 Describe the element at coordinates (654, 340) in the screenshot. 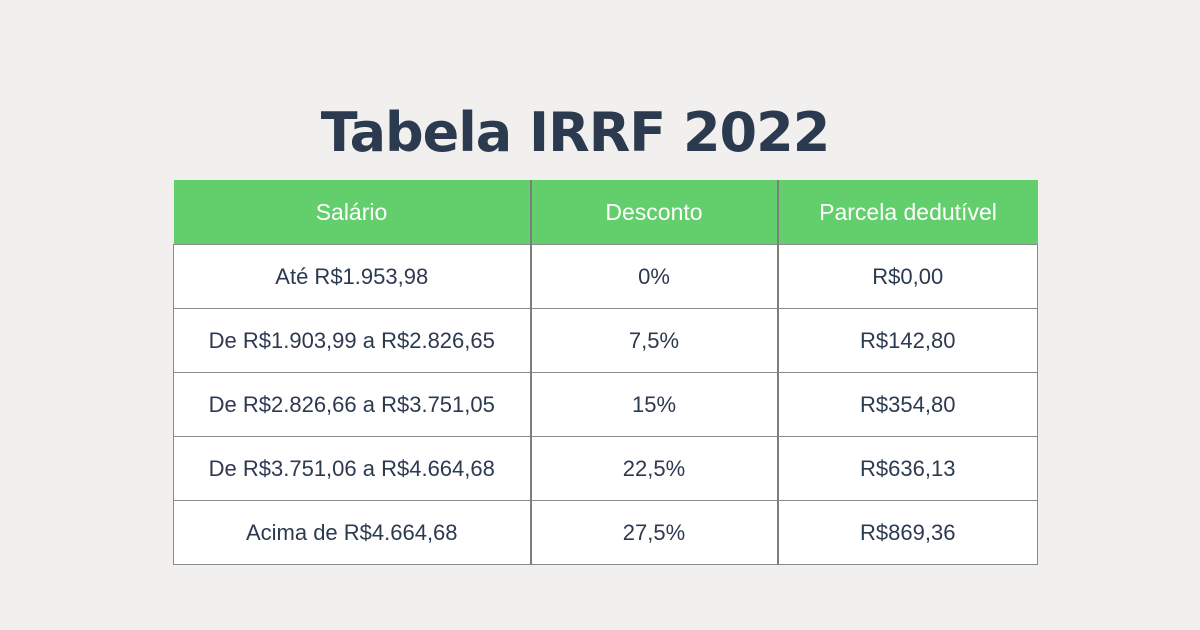

I see `cell-desconto: 7,5%` at that location.